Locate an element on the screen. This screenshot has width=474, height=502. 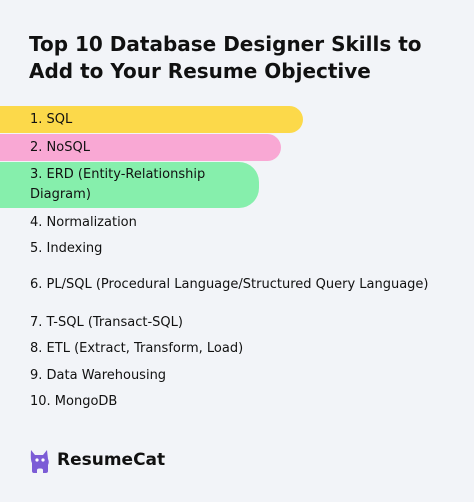
skill-label: 1. SQL is located at coordinates (51, 119).